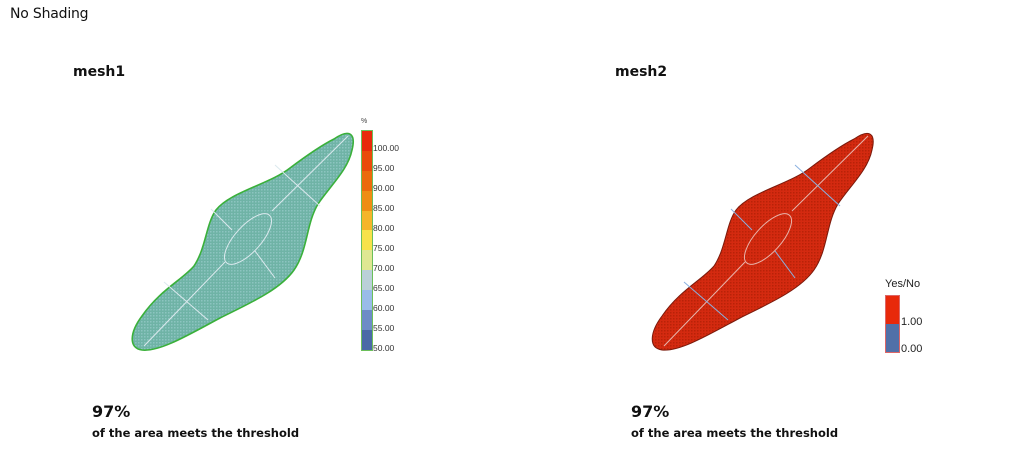  What do you see at coordinates (384, 348) in the screenshot?
I see `legend-tick: 50.00` at bounding box center [384, 348].